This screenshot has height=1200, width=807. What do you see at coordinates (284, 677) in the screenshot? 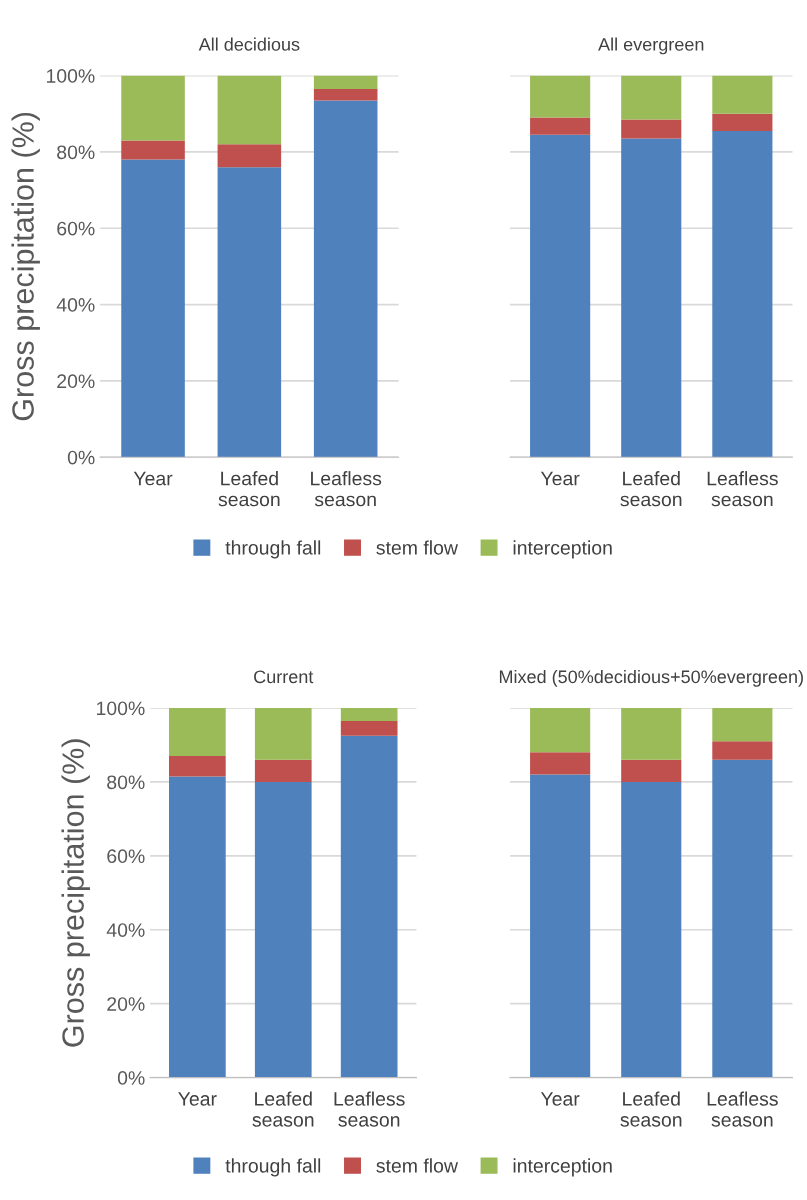
I see `chart-title: Current` at bounding box center [284, 677].